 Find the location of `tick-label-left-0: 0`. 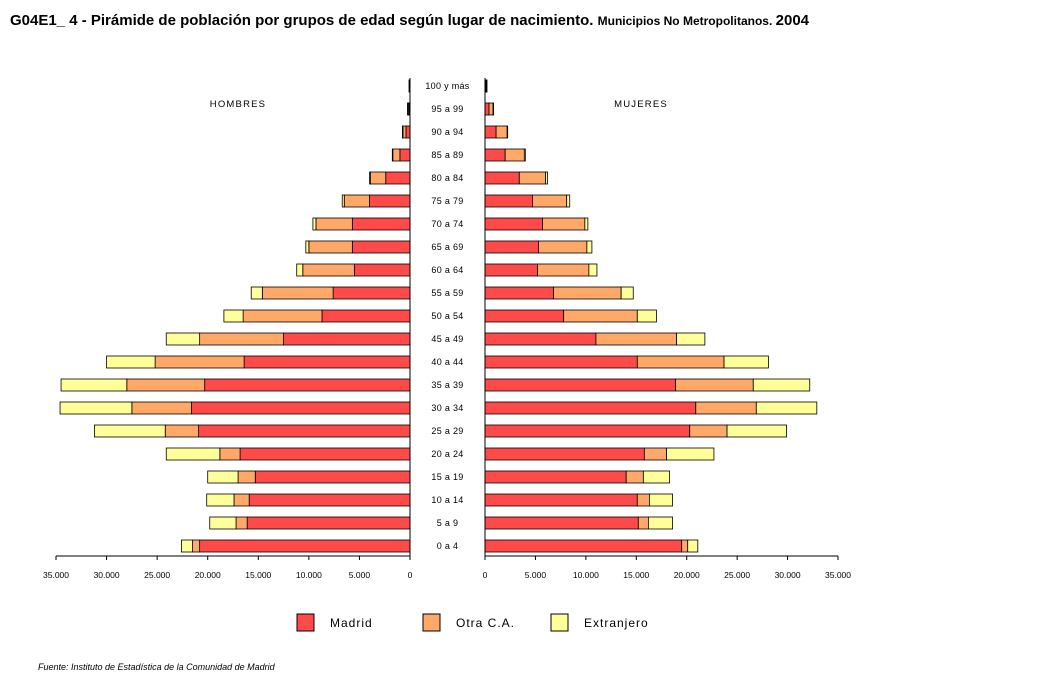

tick-label-left-0: 0 is located at coordinates (410, 575).